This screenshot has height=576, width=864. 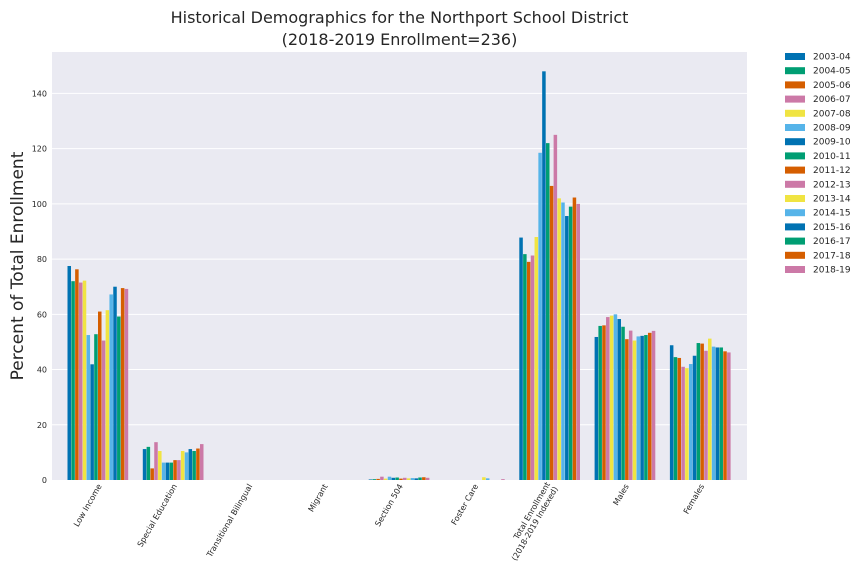 I want to click on legend-label: 2017-18, so click(x=832, y=256).